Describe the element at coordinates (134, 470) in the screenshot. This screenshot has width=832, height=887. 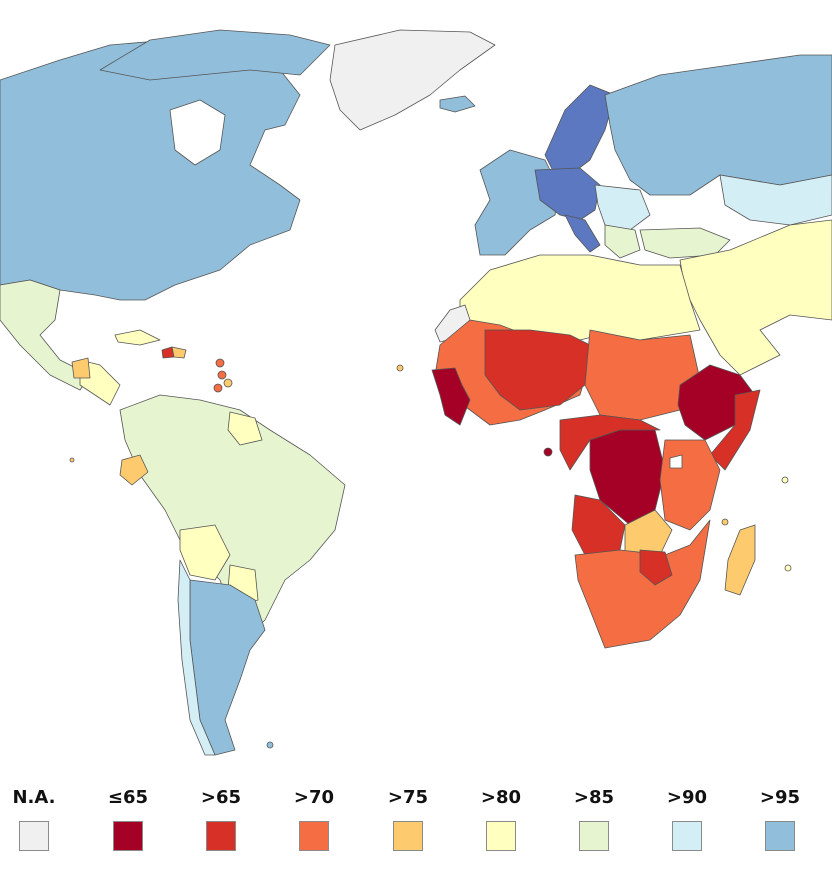
I see `region-ecuador` at that location.